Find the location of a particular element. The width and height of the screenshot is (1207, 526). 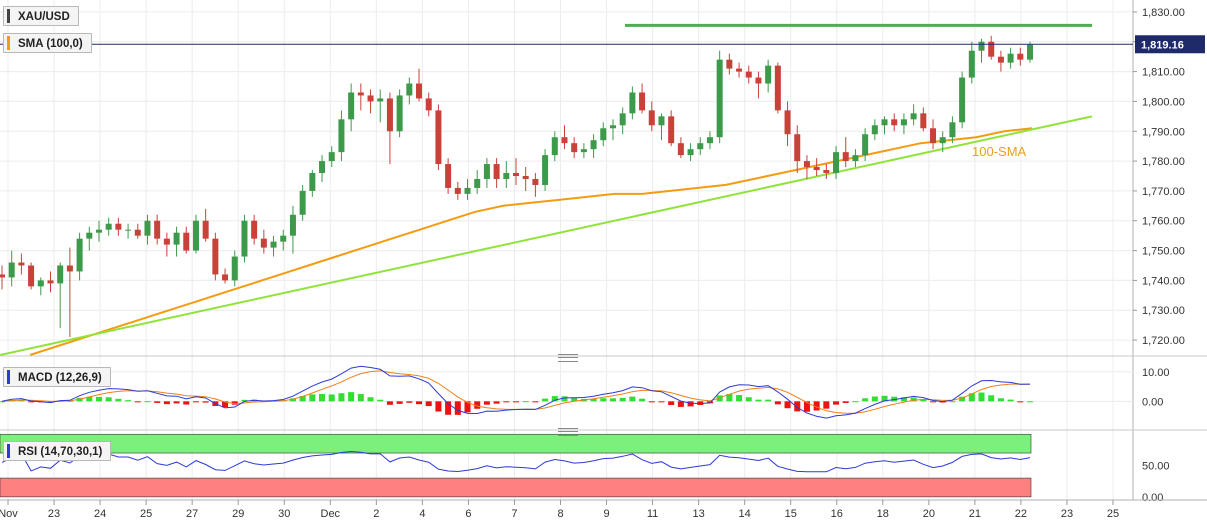

price-tick-label: 1,720.00 is located at coordinates (1163, 341).